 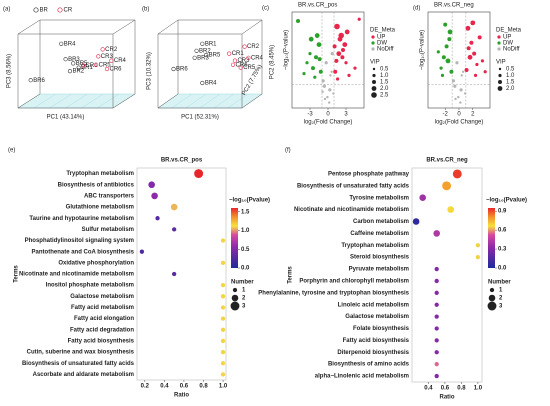 I want to click on size-legend-title: VIP, so click(x=501, y=63).